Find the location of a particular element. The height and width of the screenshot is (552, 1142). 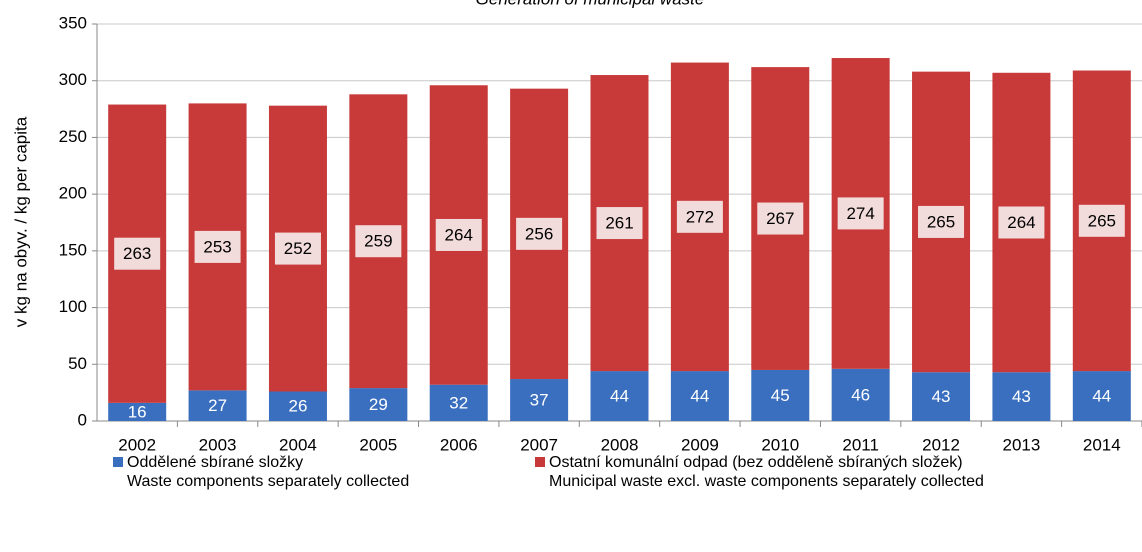

x-tick-label: 2006 is located at coordinates (459, 444).